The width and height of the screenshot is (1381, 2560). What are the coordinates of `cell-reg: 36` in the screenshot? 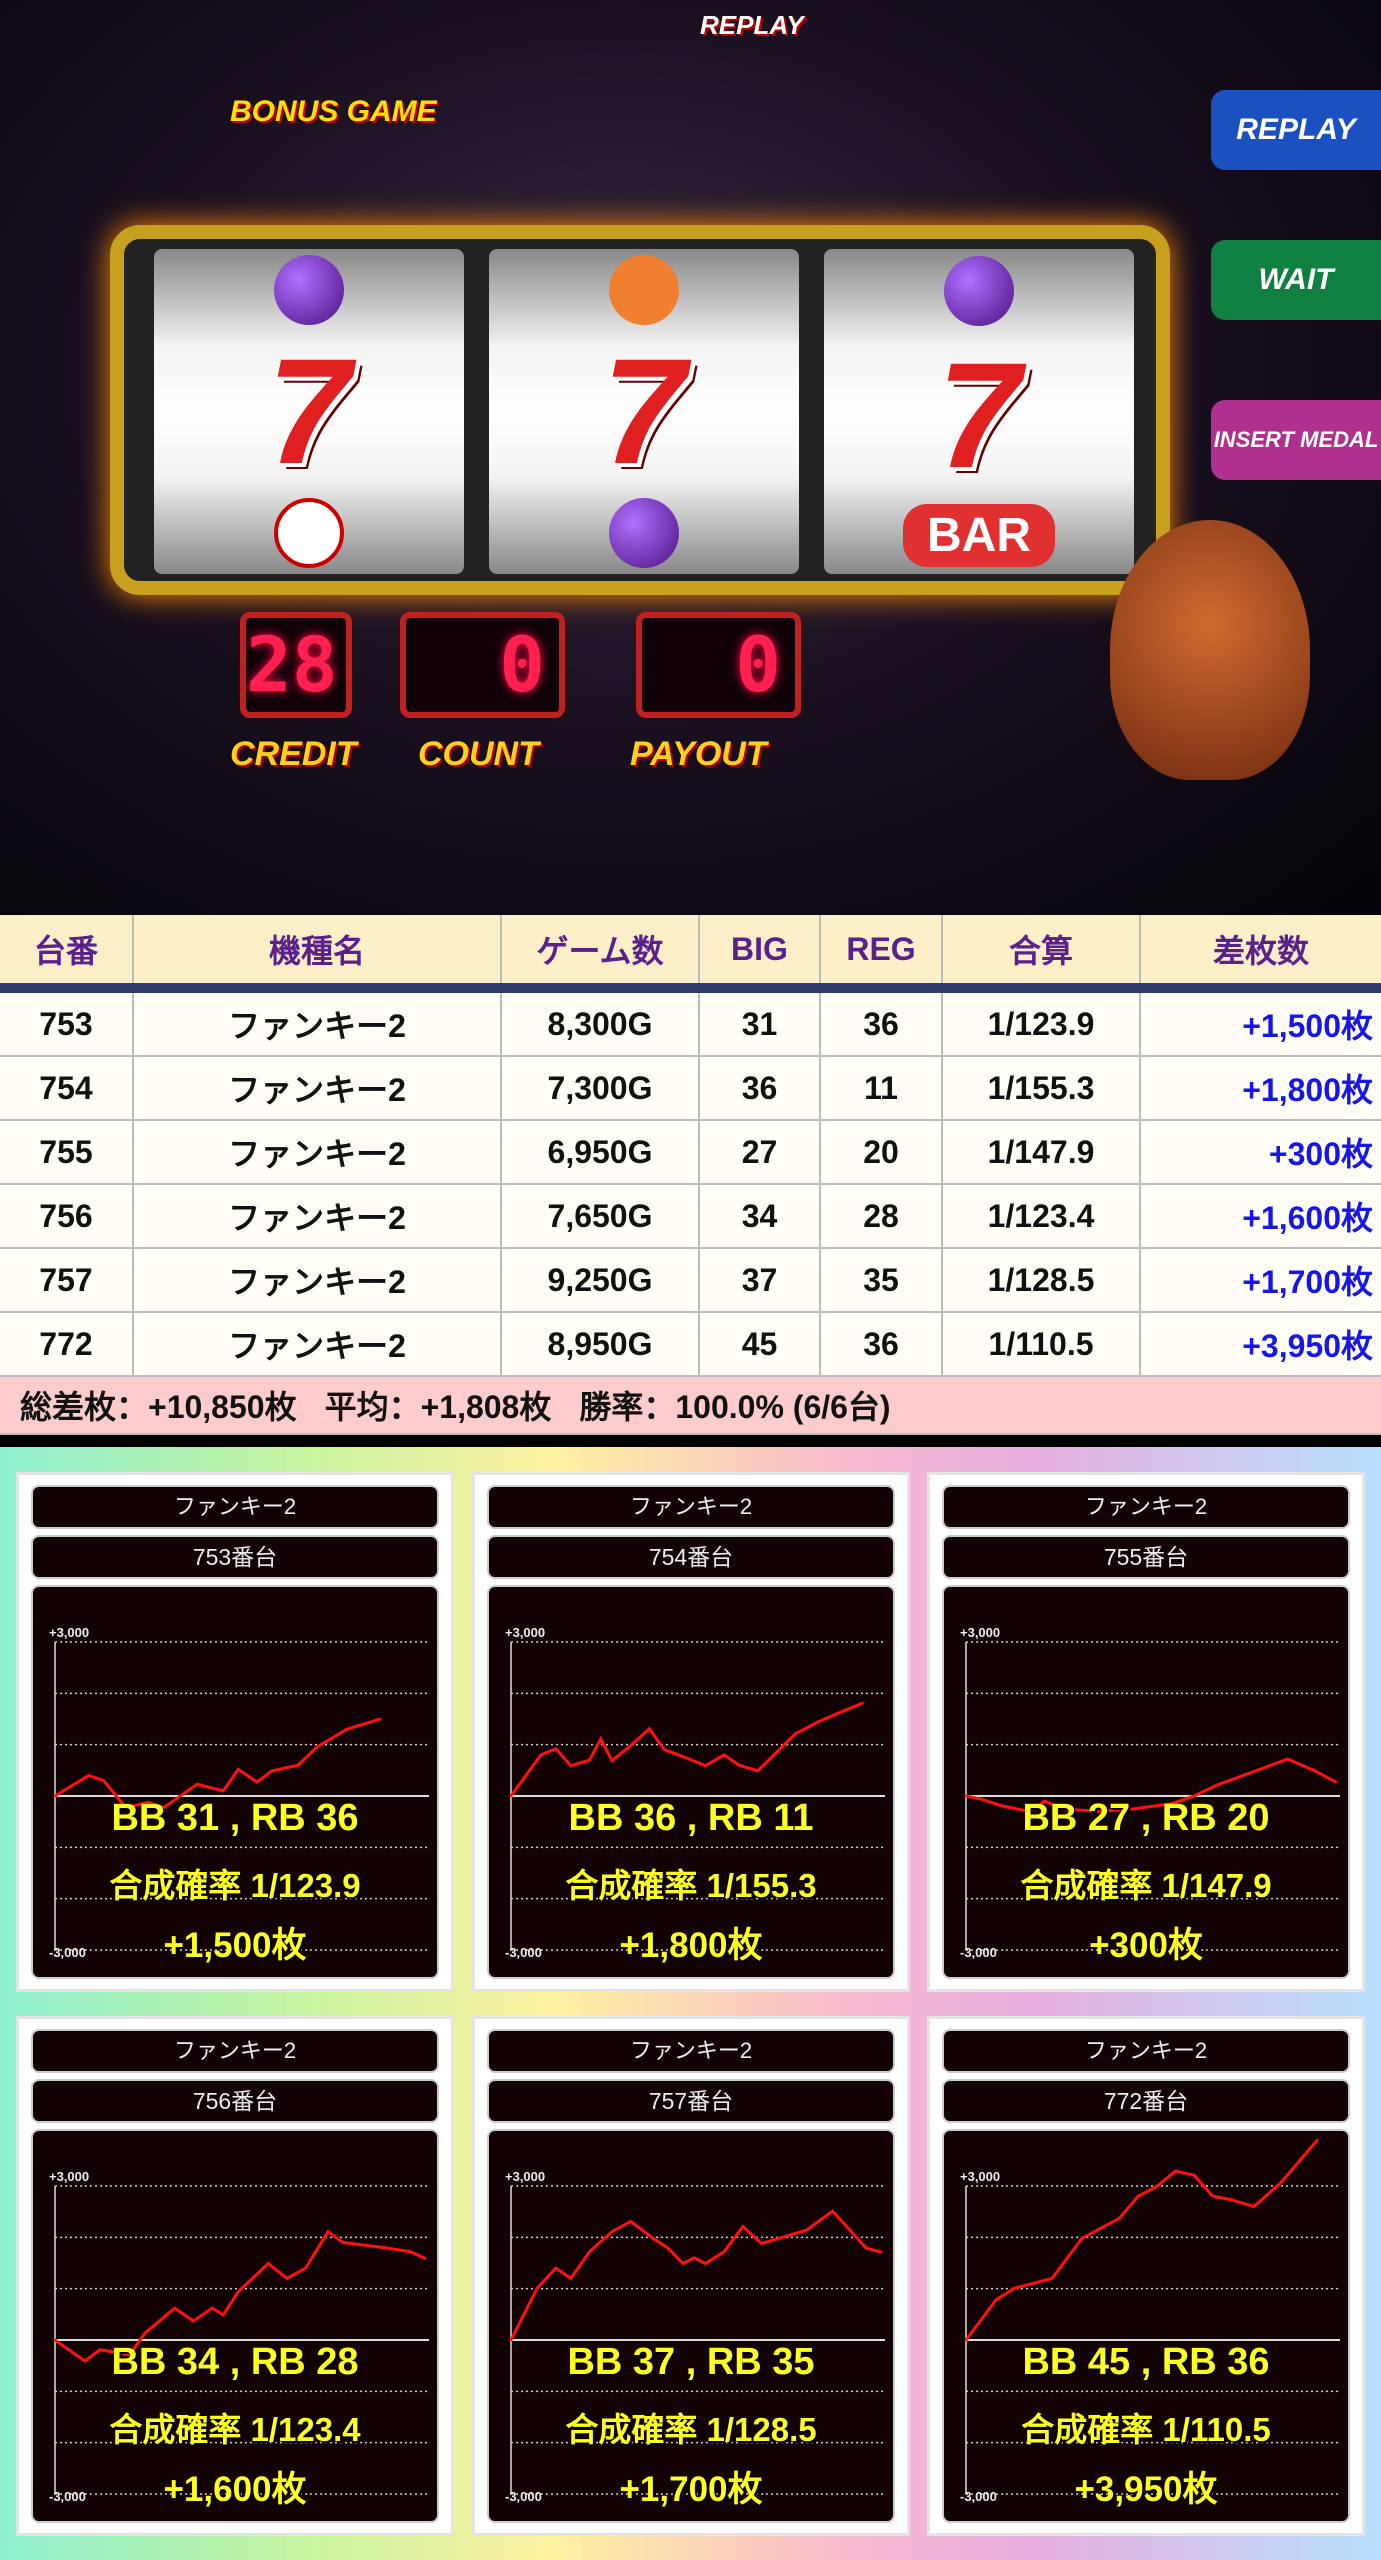 It's located at (882, 1024).